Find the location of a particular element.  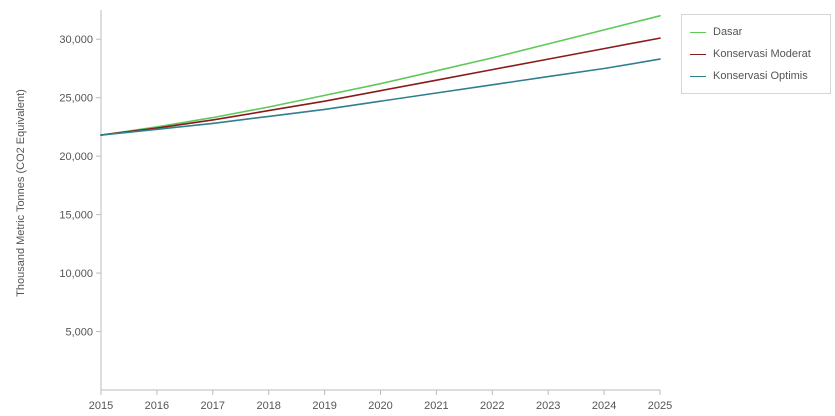

y-tick-label: 10,000 is located at coordinates (76, 274).